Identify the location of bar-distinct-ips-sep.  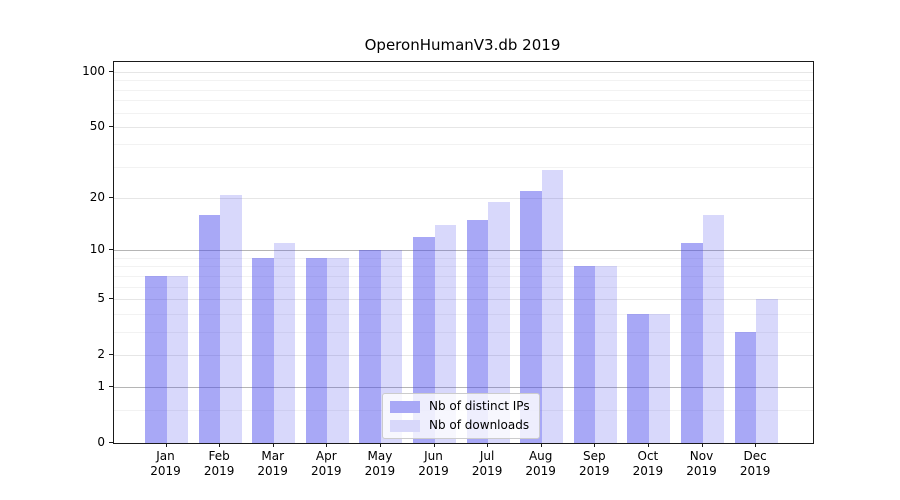
(584, 354).